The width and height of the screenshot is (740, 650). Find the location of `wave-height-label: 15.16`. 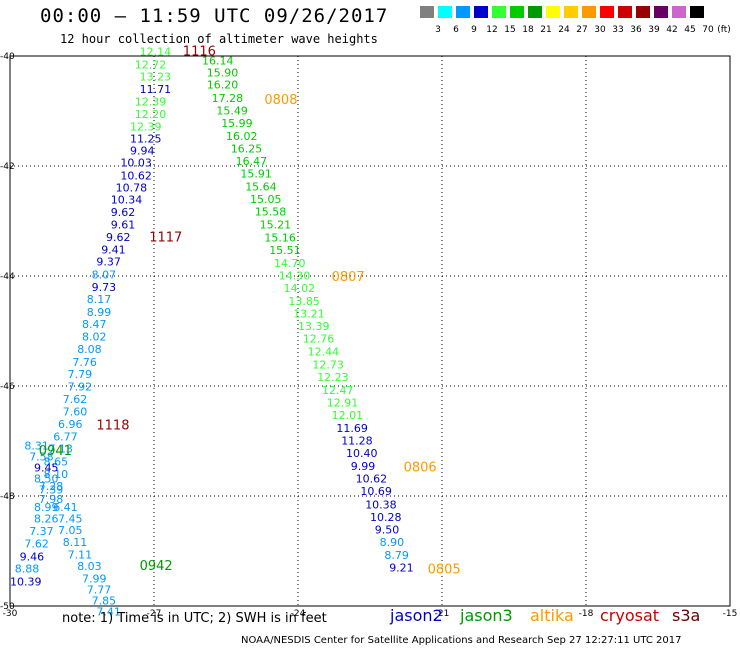

wave-height-label: 15.16 is located at coordinates (280, 238).